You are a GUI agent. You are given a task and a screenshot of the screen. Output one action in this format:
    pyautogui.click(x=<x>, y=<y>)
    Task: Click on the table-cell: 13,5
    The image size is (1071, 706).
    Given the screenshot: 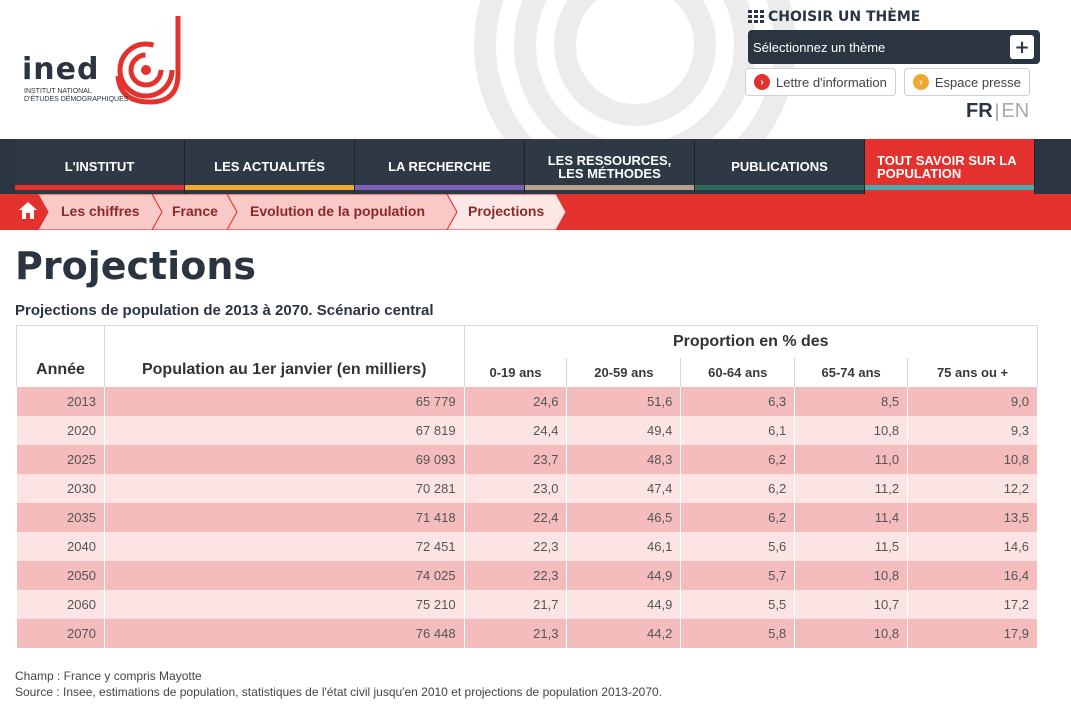 What is the action you would take?
    pyautogui.click(x=972, y=517)
    